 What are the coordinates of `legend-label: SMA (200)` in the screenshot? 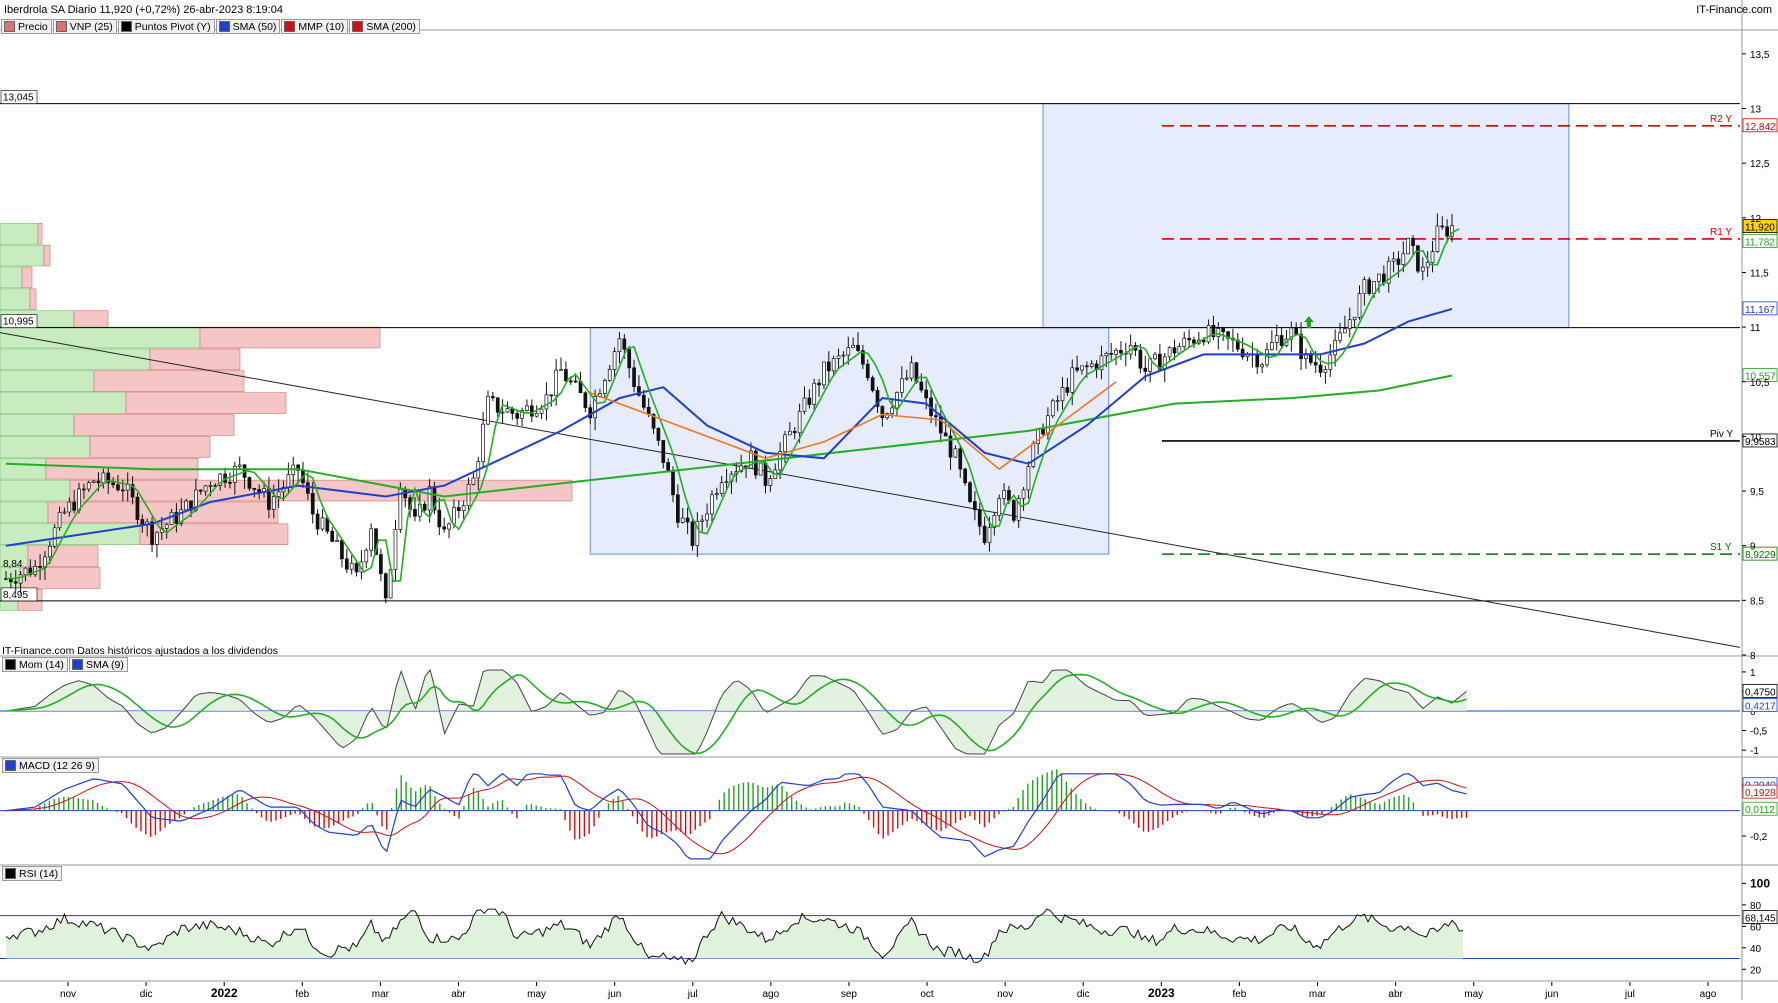 It's located at (391, 26).